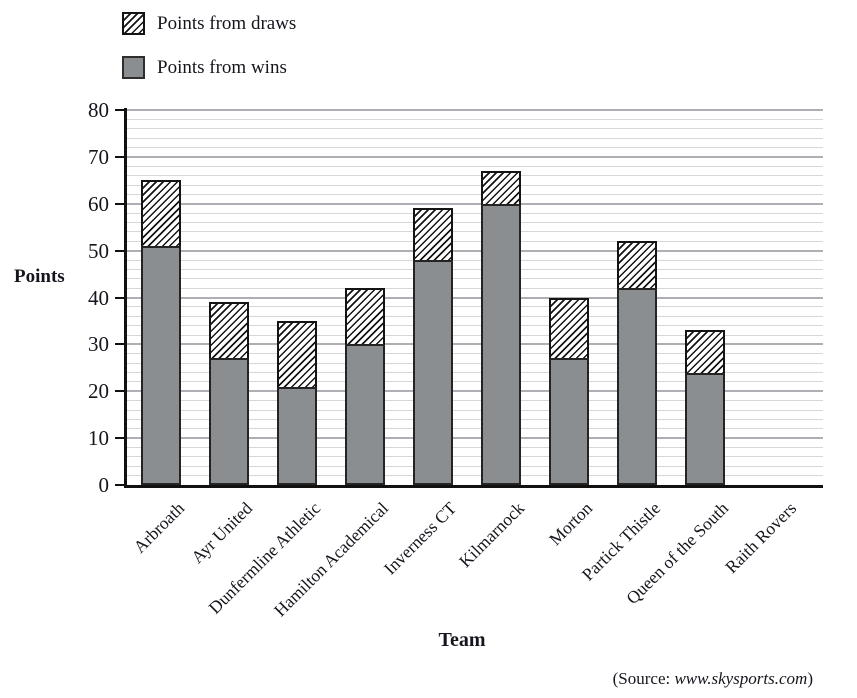  Describe the element at coordinates (228, 421) in the screenshot. I see `bar-segment-wins-ayr-united` at that location.